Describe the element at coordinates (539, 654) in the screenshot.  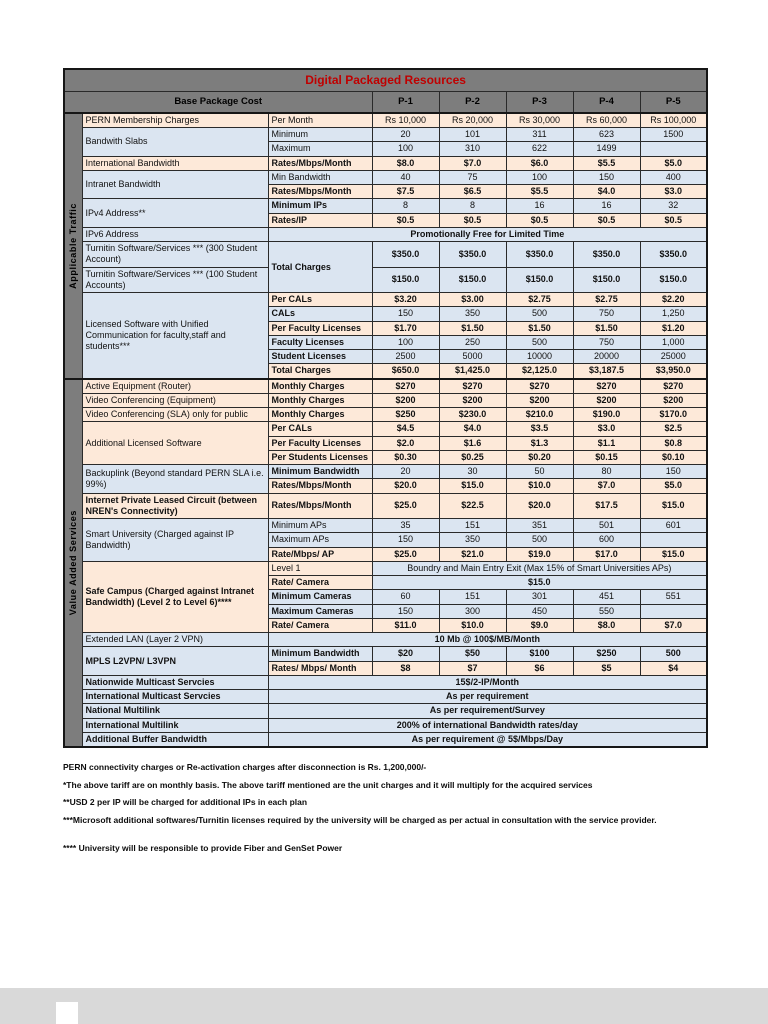
I see `value-cell: $100` at that location.